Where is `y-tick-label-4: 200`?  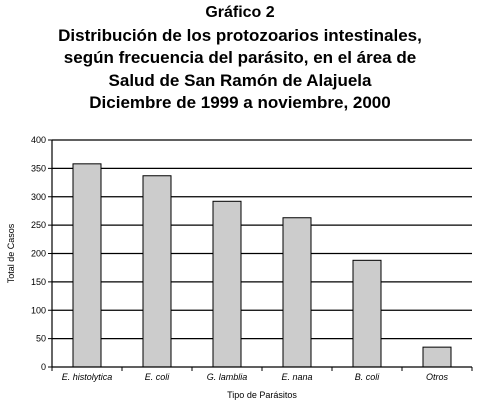
y-tick-label-4: 200 is located at coordinates (38, 254).